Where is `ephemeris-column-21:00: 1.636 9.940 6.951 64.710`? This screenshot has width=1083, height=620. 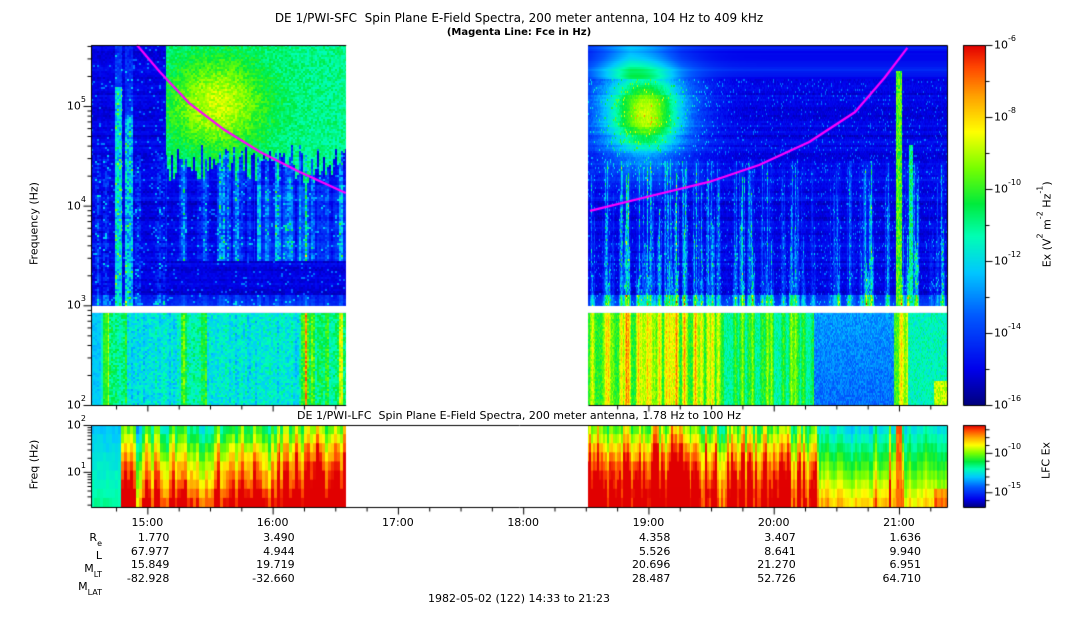
ephemeris-column-21:00: 1.636 9.940 6.951 64.710 is located at coordinates (901, 558).